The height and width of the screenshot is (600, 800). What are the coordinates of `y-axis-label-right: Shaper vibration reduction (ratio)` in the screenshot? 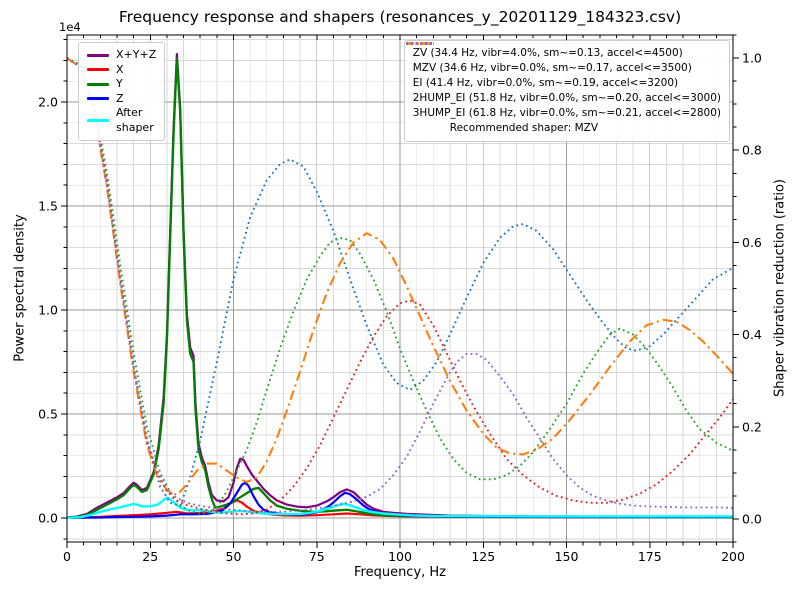 It's located at (780, 288).